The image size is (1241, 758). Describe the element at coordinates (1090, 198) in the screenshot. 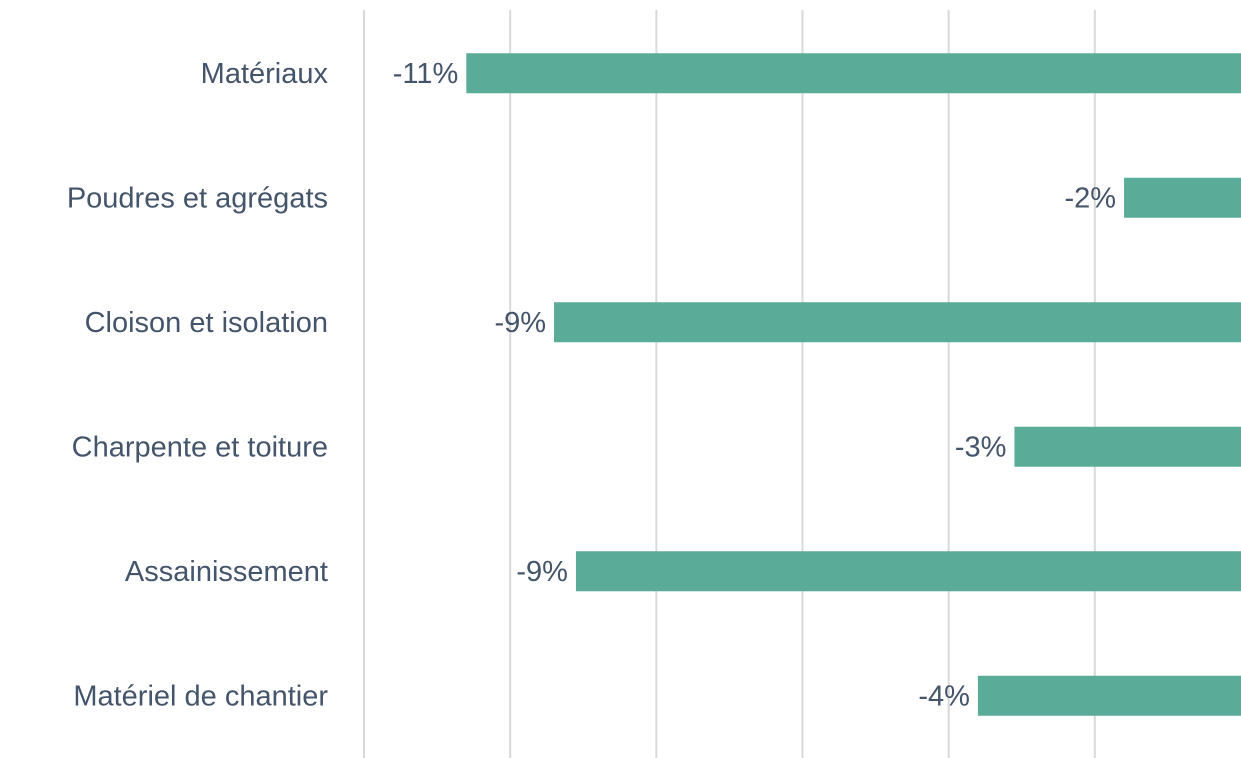

I see `data-label: -2%` at that location.